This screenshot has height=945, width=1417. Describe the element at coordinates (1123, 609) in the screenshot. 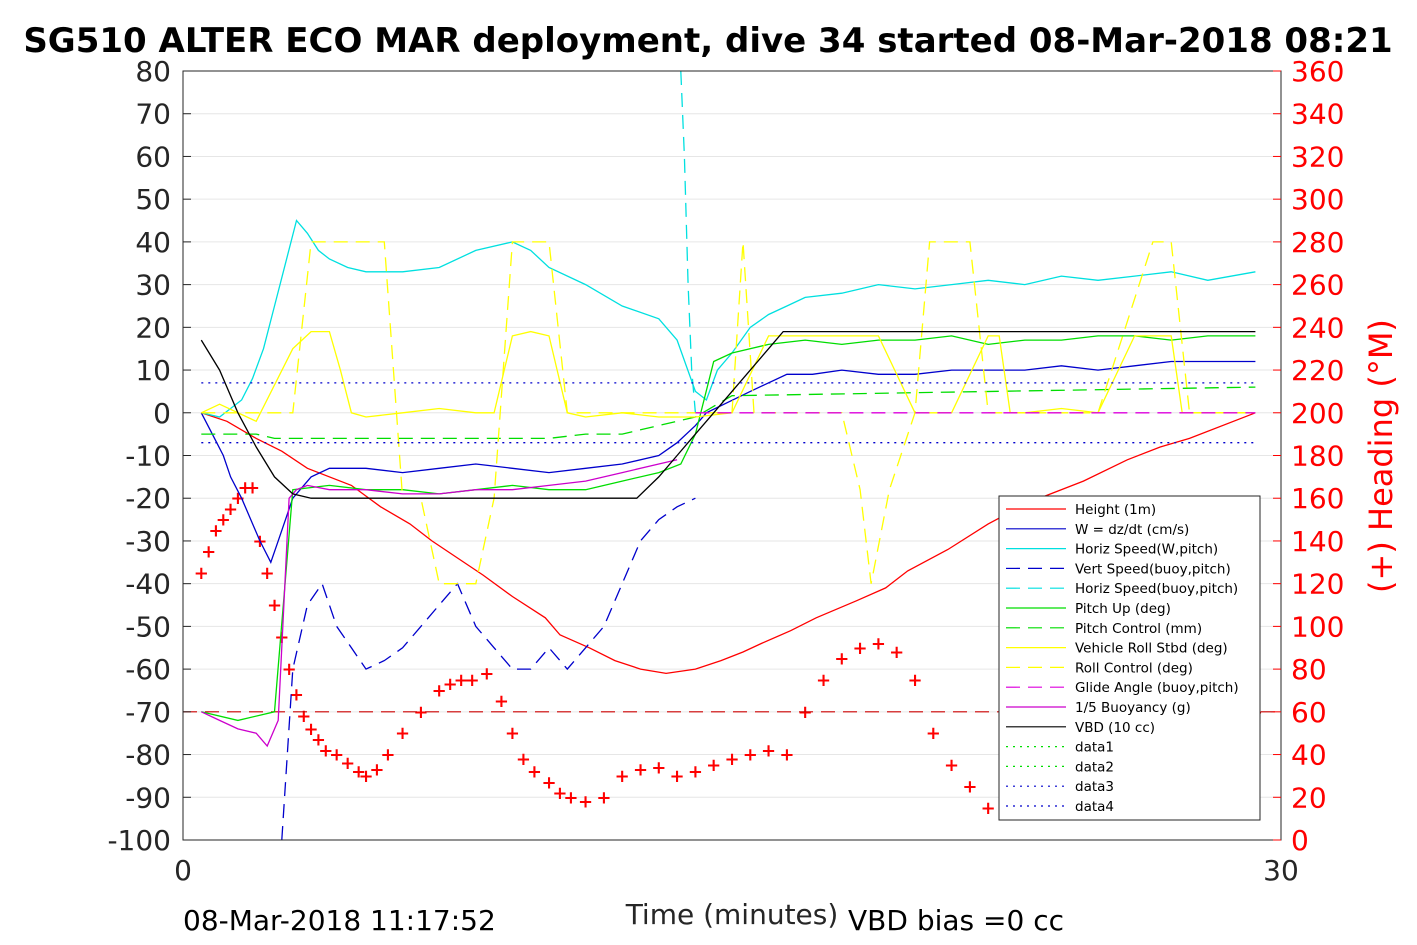

I see `legend-label: Pitch Up (deg)` at that location.